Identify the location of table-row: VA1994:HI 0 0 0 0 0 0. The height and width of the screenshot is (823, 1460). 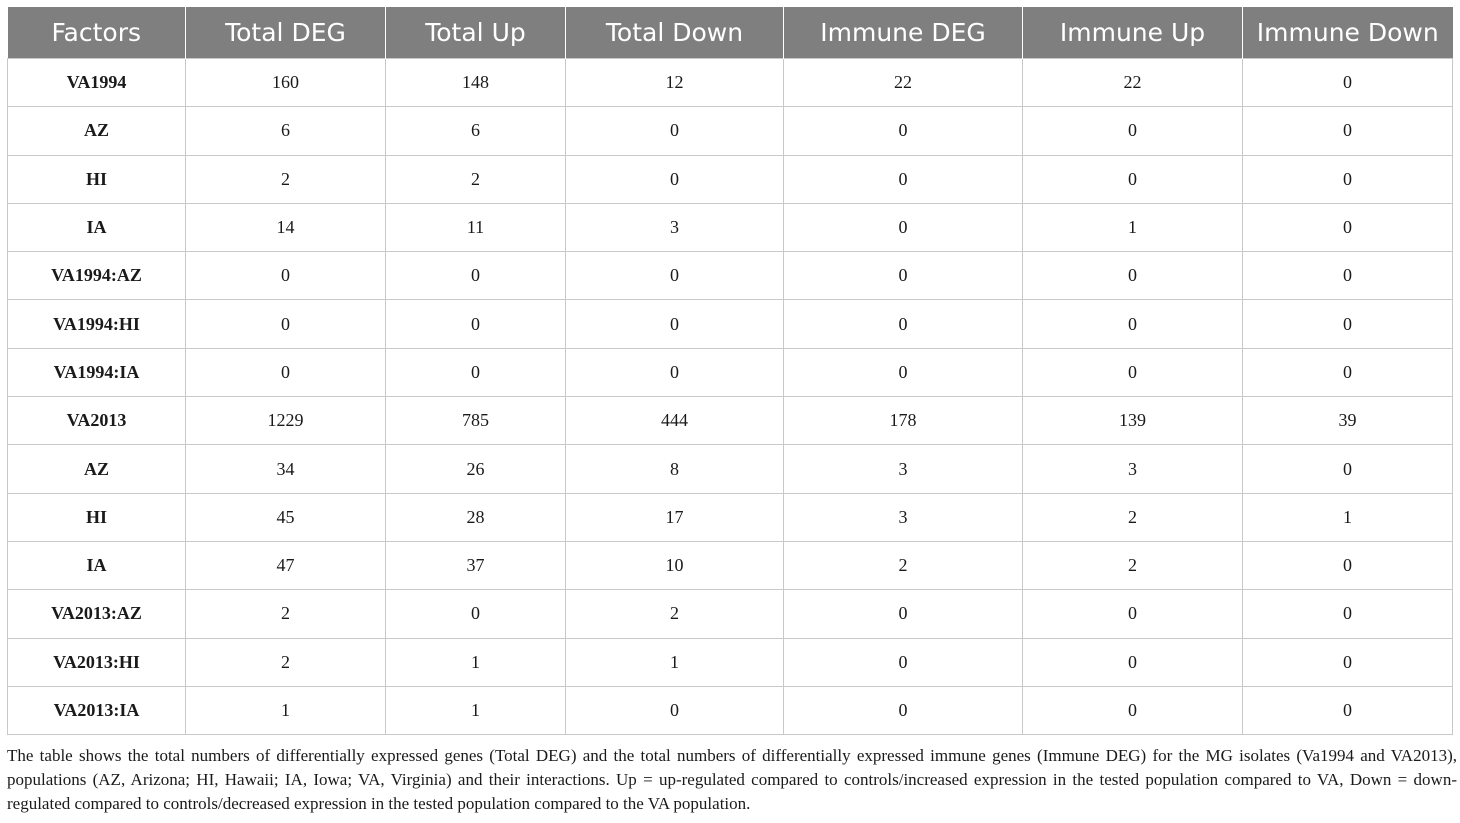
(730, 324).